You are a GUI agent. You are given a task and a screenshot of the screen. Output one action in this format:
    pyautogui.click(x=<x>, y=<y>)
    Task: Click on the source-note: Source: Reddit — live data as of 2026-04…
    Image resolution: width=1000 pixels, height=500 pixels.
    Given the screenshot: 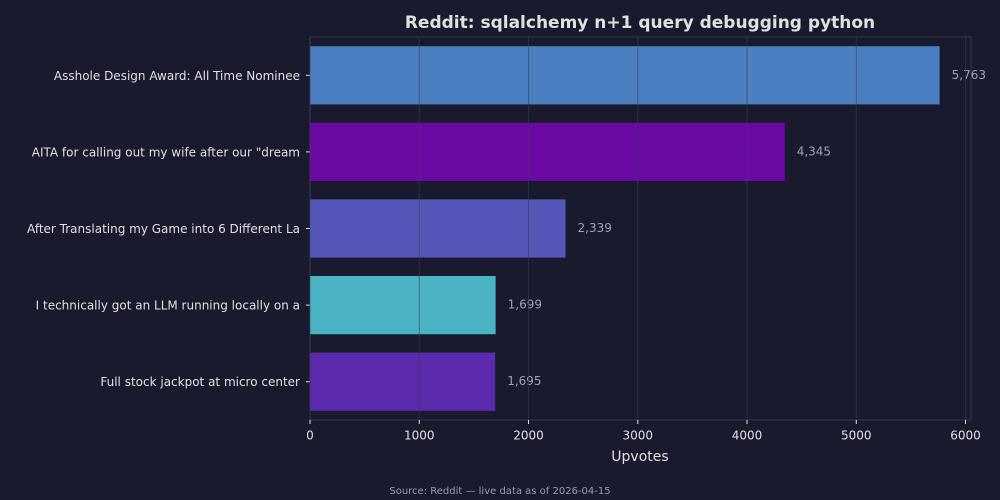 What is the action you would take?
    pyautogui.click(x=499, y=491)
    